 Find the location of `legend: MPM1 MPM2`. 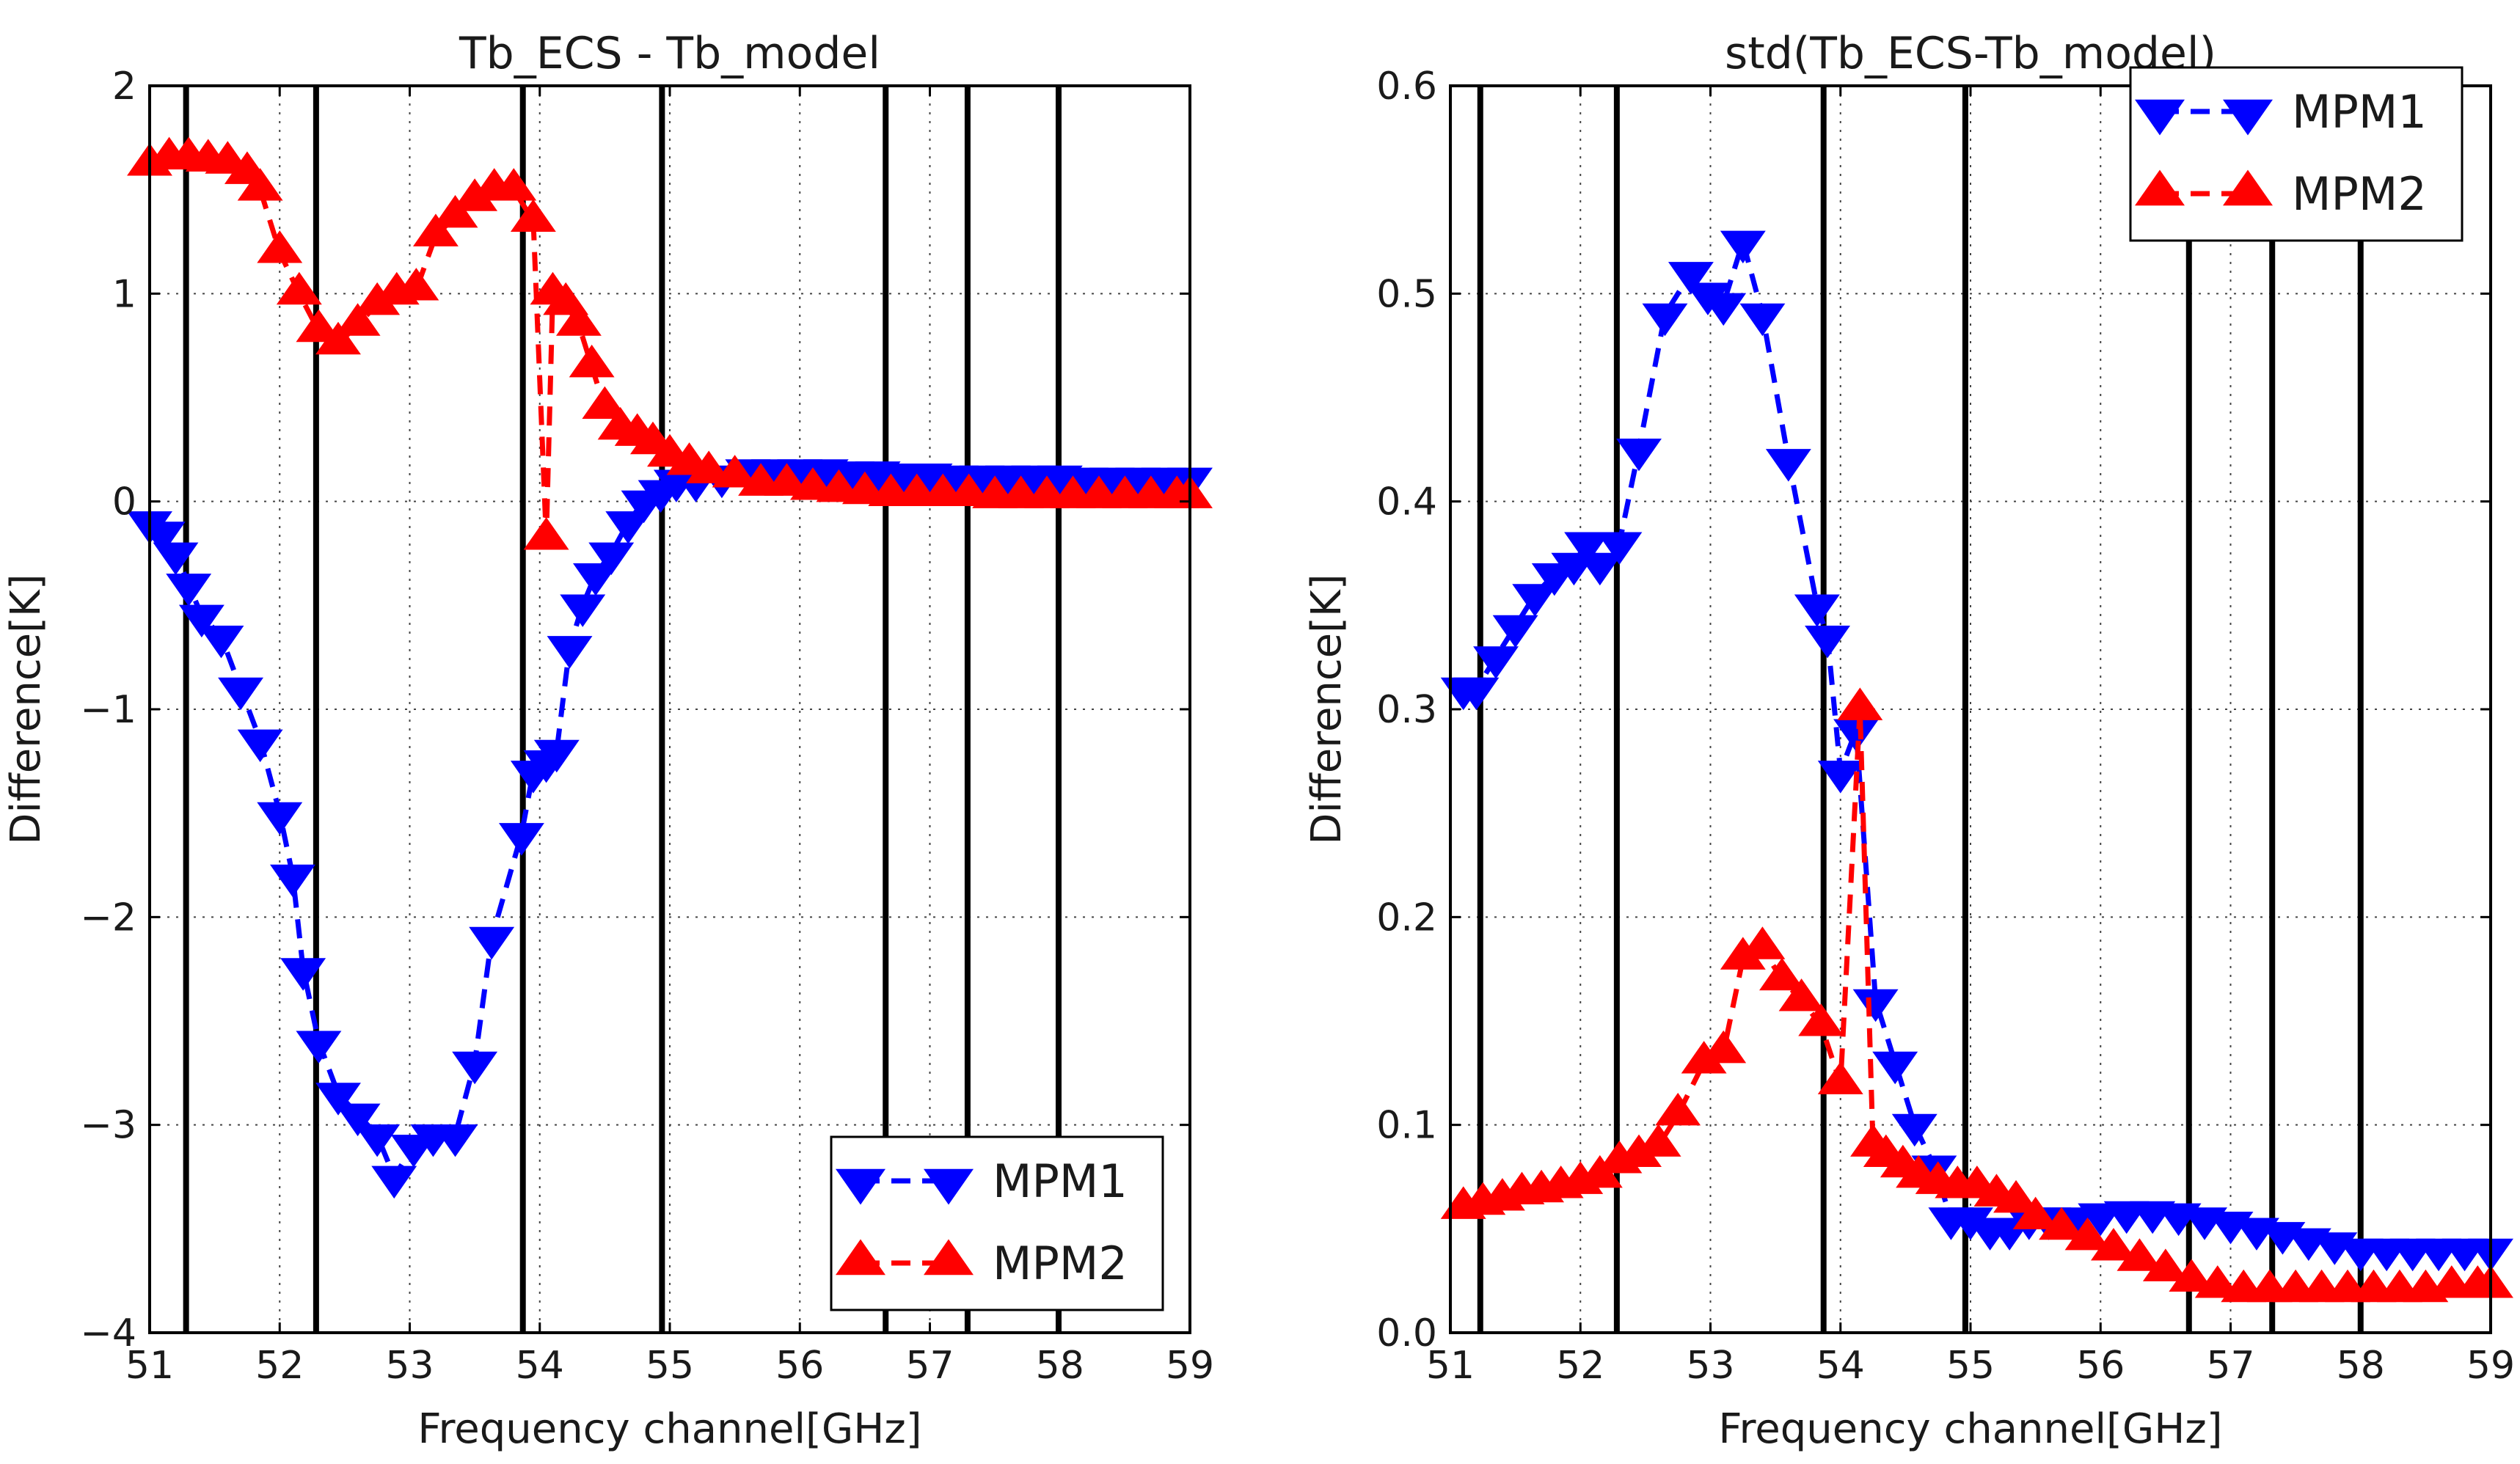

legend: MPM1 MPM2 is located at coordinates (997, 1223).